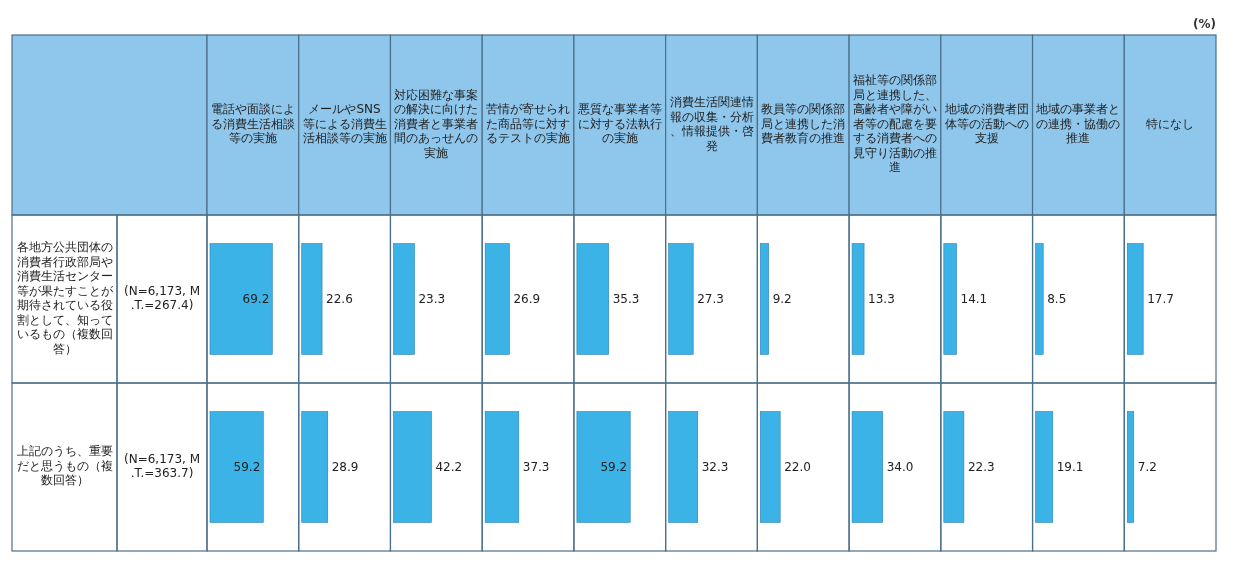 This screenshot has height=563, width=1234. Describe the element at coordinates (528, 124) in the screenshot. I see `chart-title: 苦情が寄せられた商品等に対するテストの実施` at that location.